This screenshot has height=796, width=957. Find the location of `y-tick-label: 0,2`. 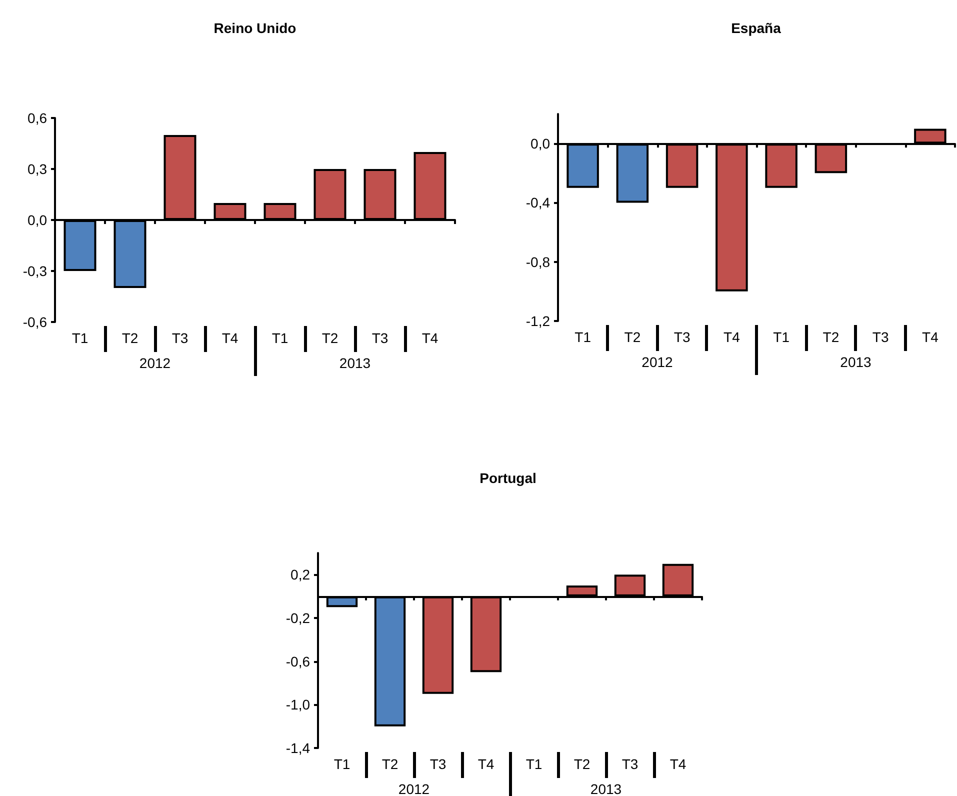

y-tick-label: 0,2 is located at coordinates (300, 574).